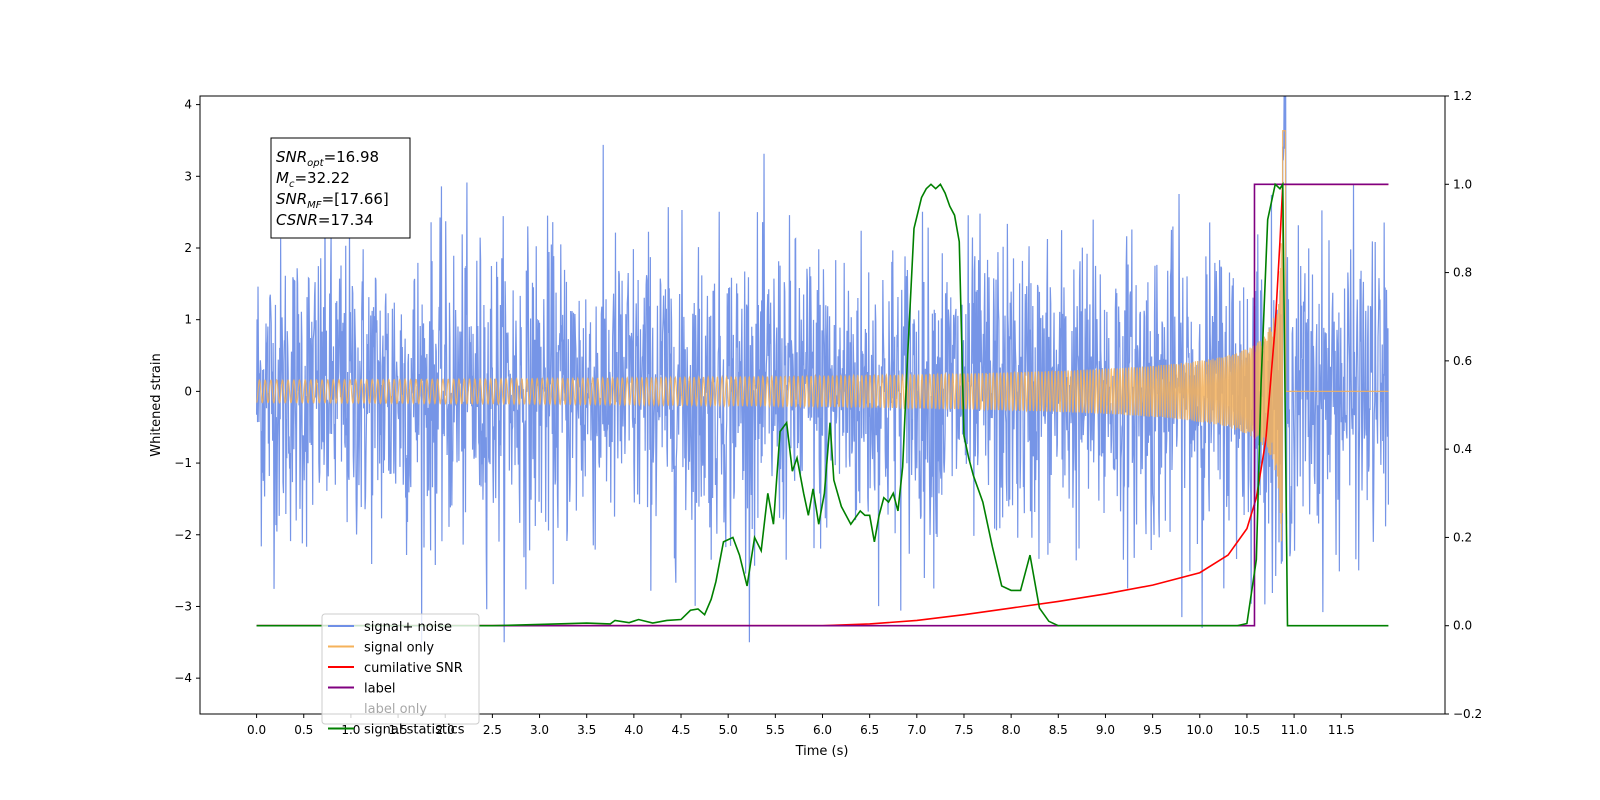 The width and height of the screenshot is (1600, 800). Describe the element at coordinates (539, 730) in the screenshot. I see `x-tick-label: 3.0` at that location.